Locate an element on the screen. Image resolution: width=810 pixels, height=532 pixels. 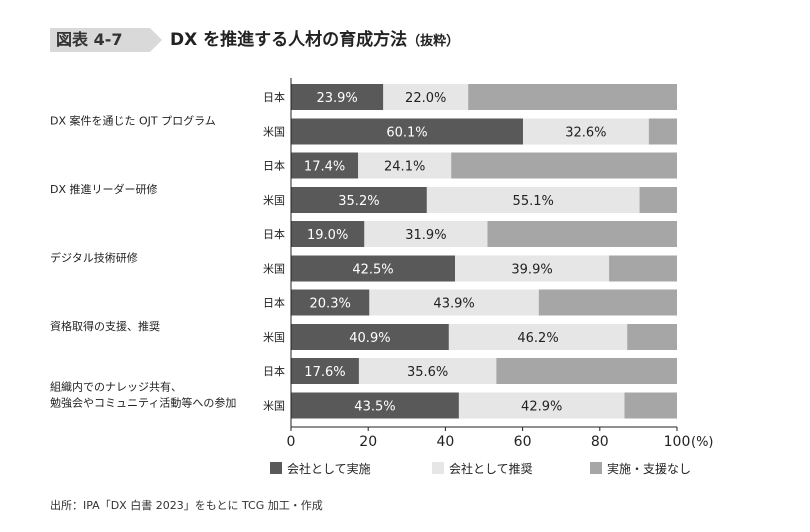
legend-label: 会社として推奨 is located at coordinates (491, 468).